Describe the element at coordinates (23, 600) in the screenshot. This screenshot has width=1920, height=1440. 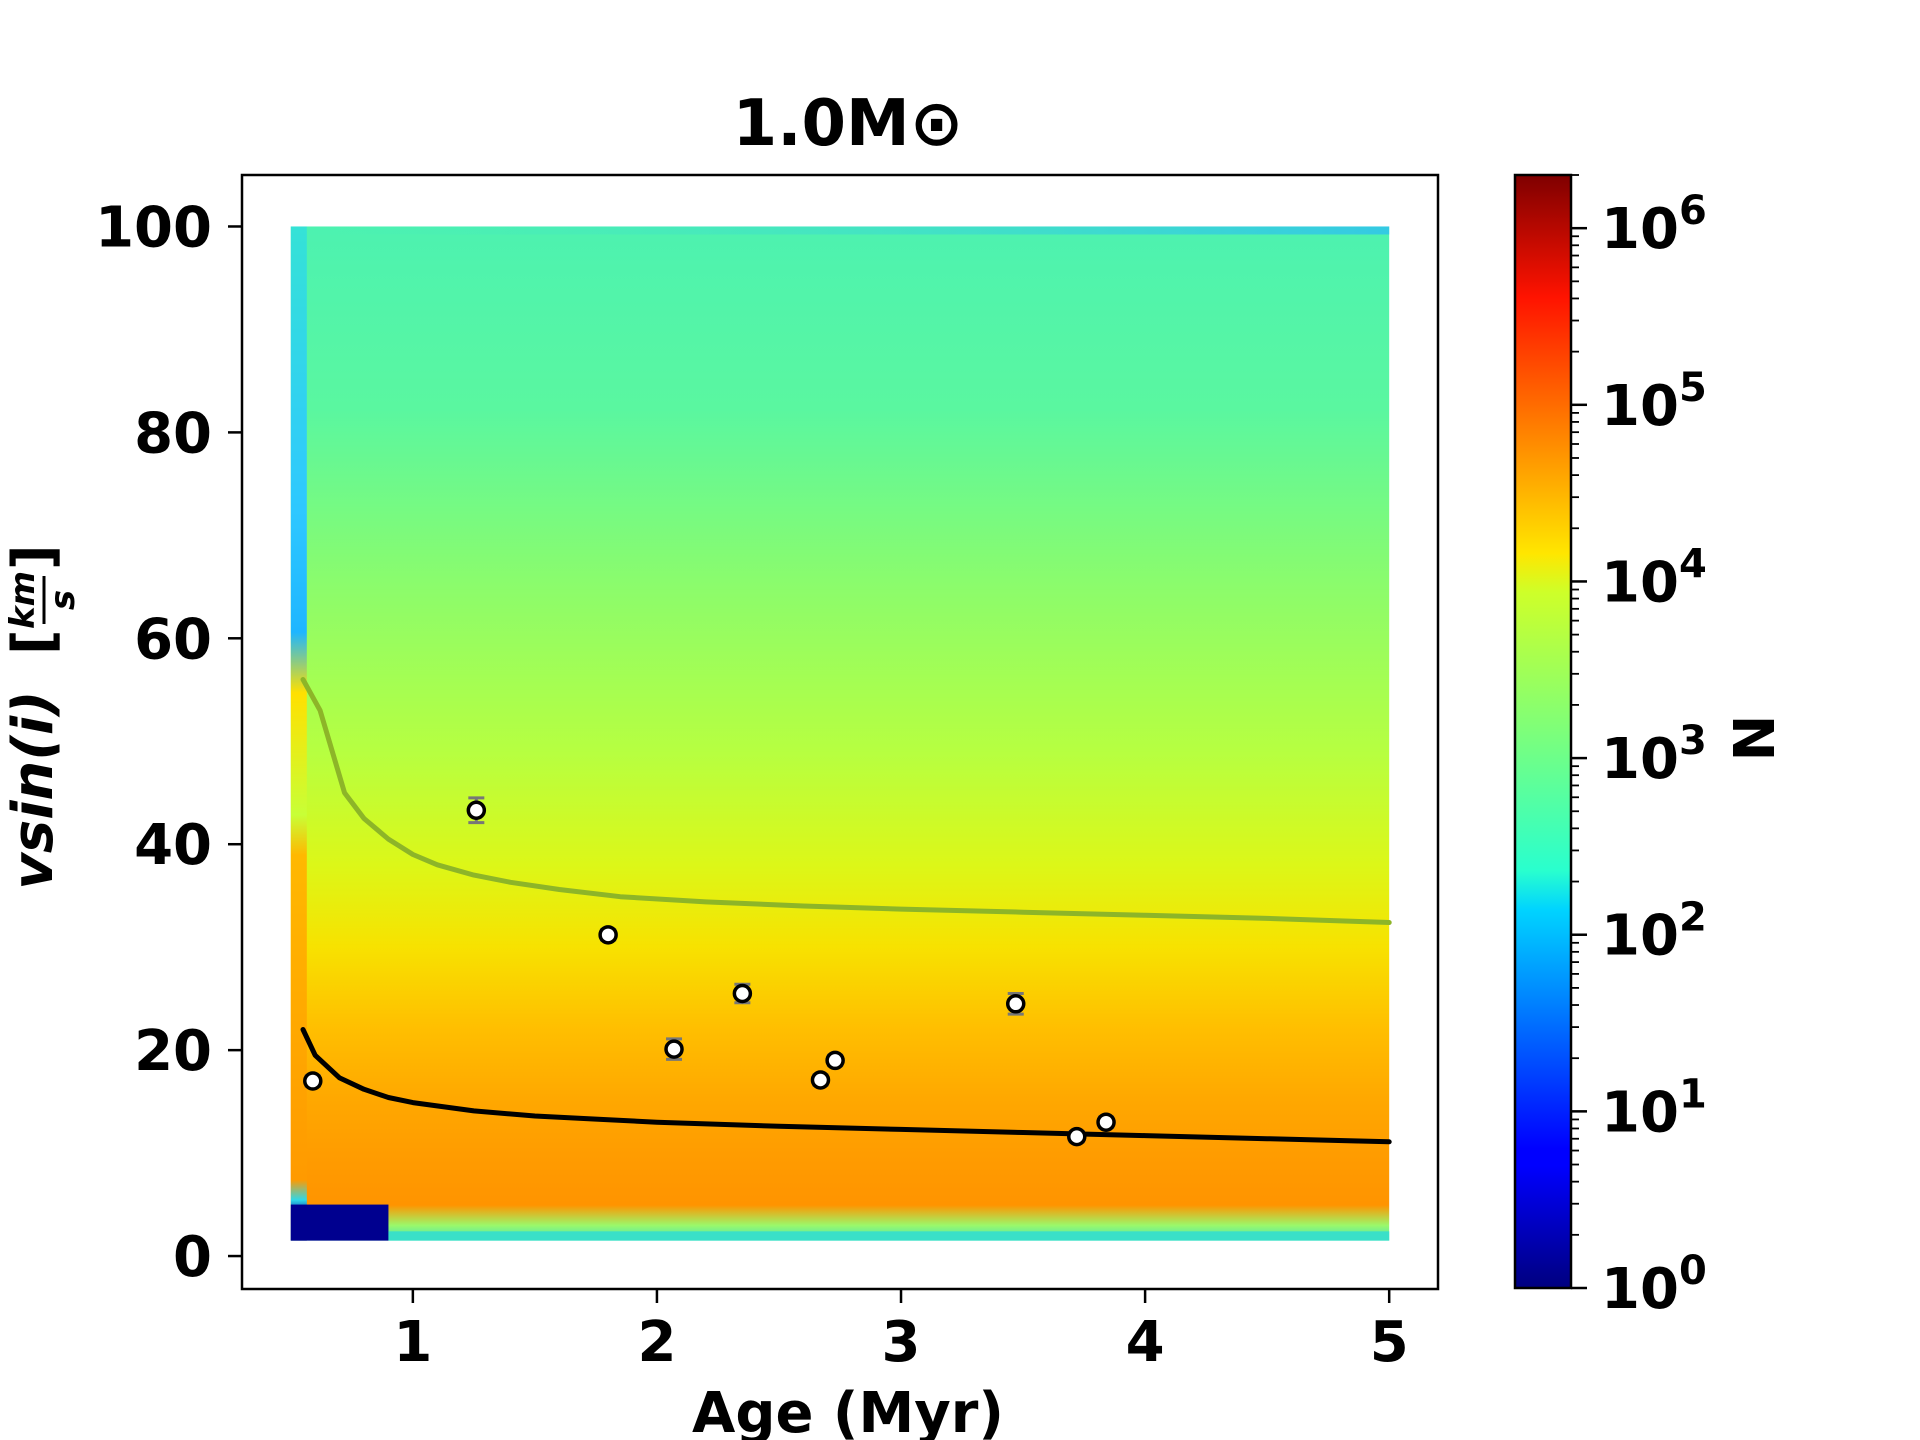
I see `y-axis-unit-numerator: km` at that location.